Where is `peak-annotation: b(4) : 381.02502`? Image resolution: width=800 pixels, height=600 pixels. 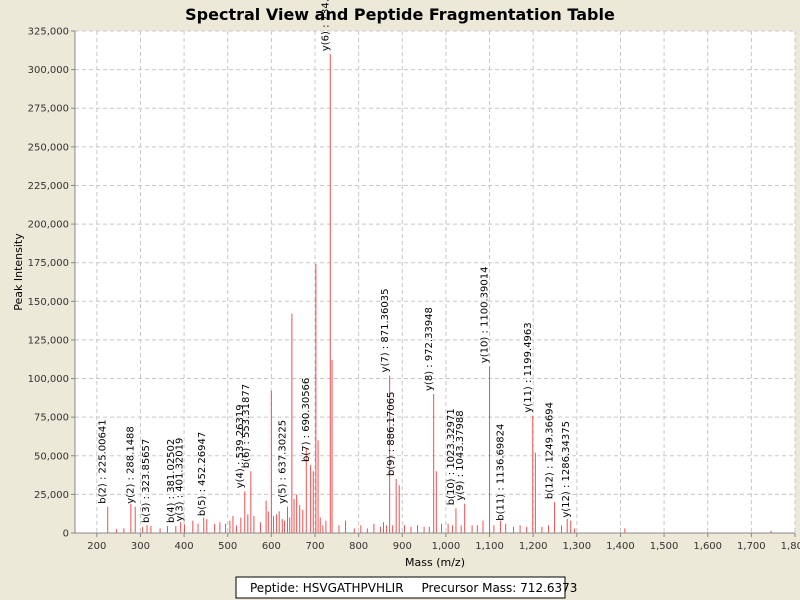
peak-annotation: b(4) : 381.02502 is located at coordinates (171, 481).